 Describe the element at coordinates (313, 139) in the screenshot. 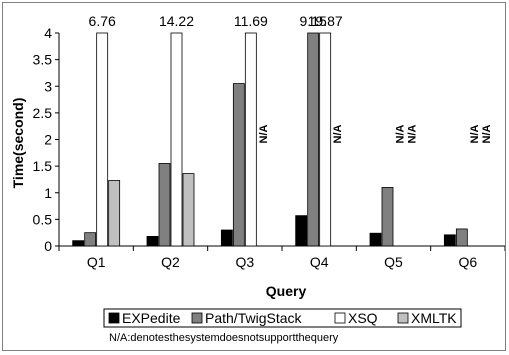

I see `bar-path-twigstack-q4` at that location.